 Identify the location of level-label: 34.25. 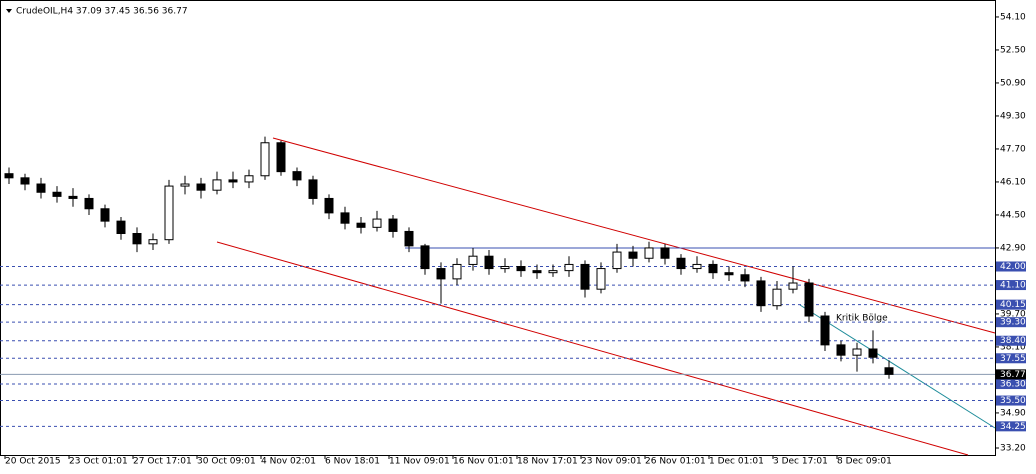
(1013, 427).